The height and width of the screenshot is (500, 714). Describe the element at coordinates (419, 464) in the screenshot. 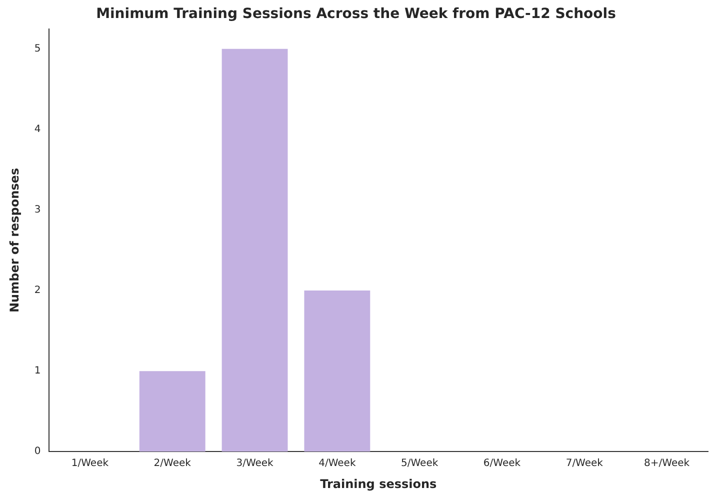

I see `x-tick-label: 5/Week` at that location.